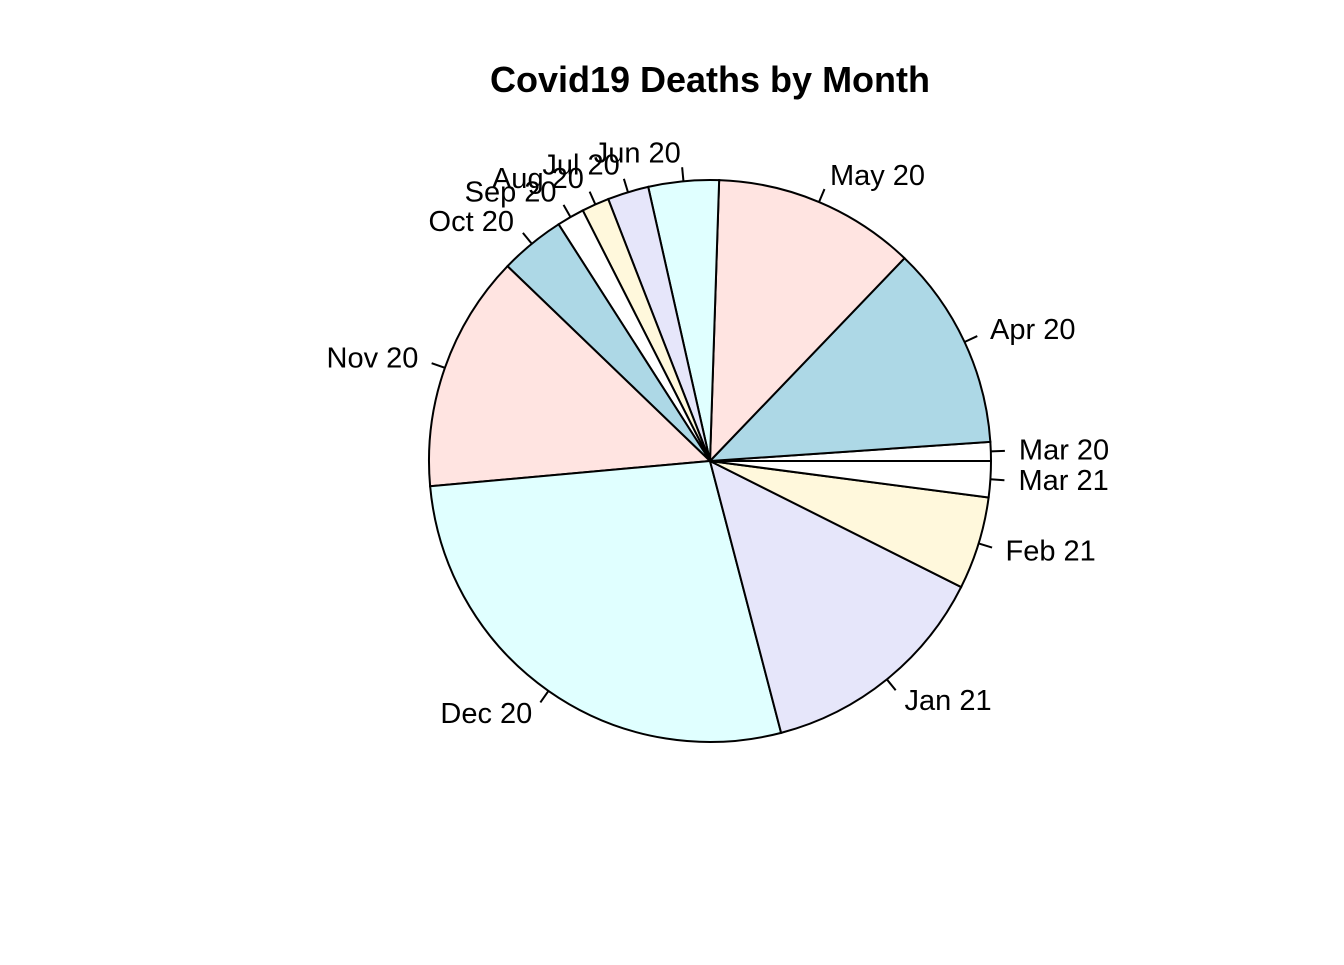 The image size is (1344, 965). Describe the element at coordinates (877, 176) in the screenshot. I see `slice-label: May 20` at that location.